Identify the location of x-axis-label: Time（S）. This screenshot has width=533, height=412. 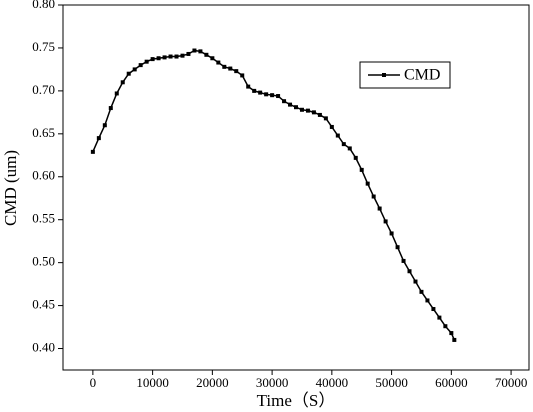
(296, 400).